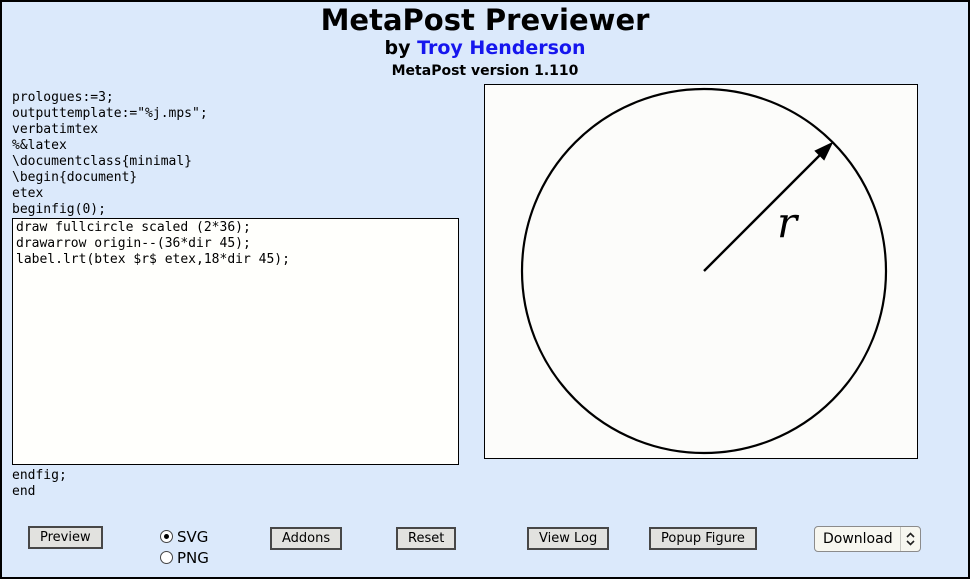 The image size is (974, 583). I want to click on byline: by Troy Henderson, so click(485, 48).